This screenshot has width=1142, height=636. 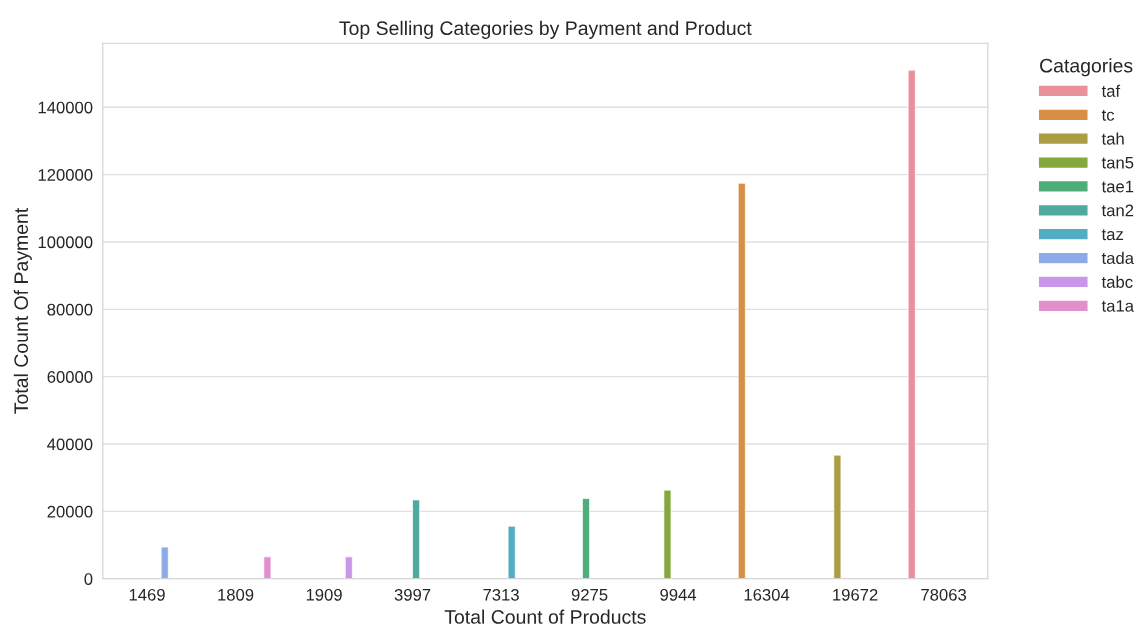 I want to click on x-axis-title: Total Count of Products, so click(x=545, y=616).